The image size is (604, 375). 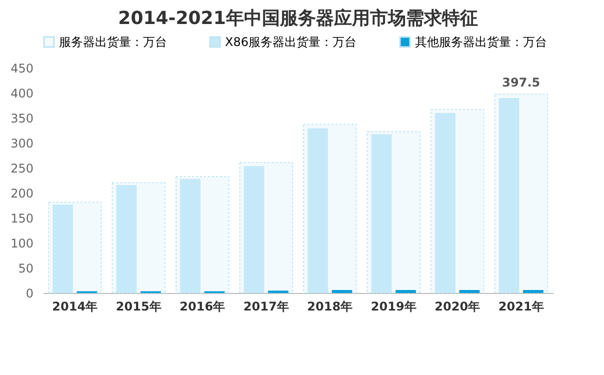 What do you see at coordinates (22, 69) in the screenshot?
I see `y-tick-label: 450` at bounding box center [22, 69].